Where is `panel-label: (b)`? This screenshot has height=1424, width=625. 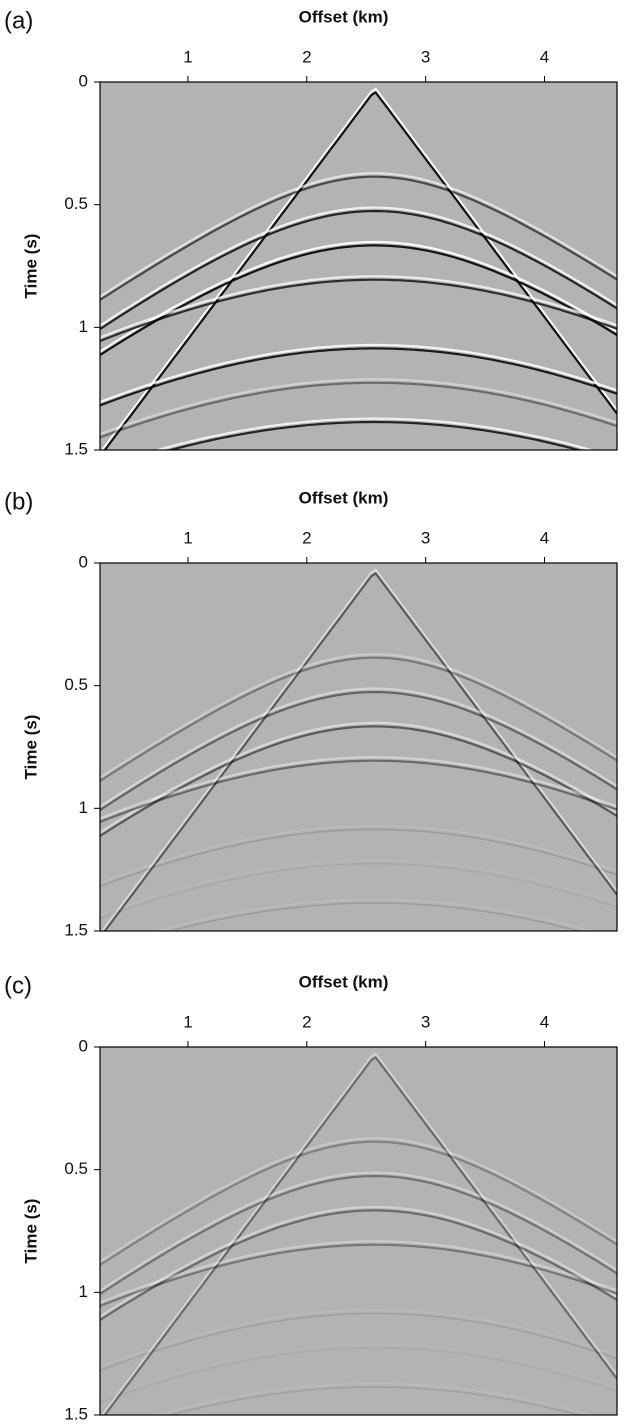 panel-label: (b) is located at coordinates (18, 501).